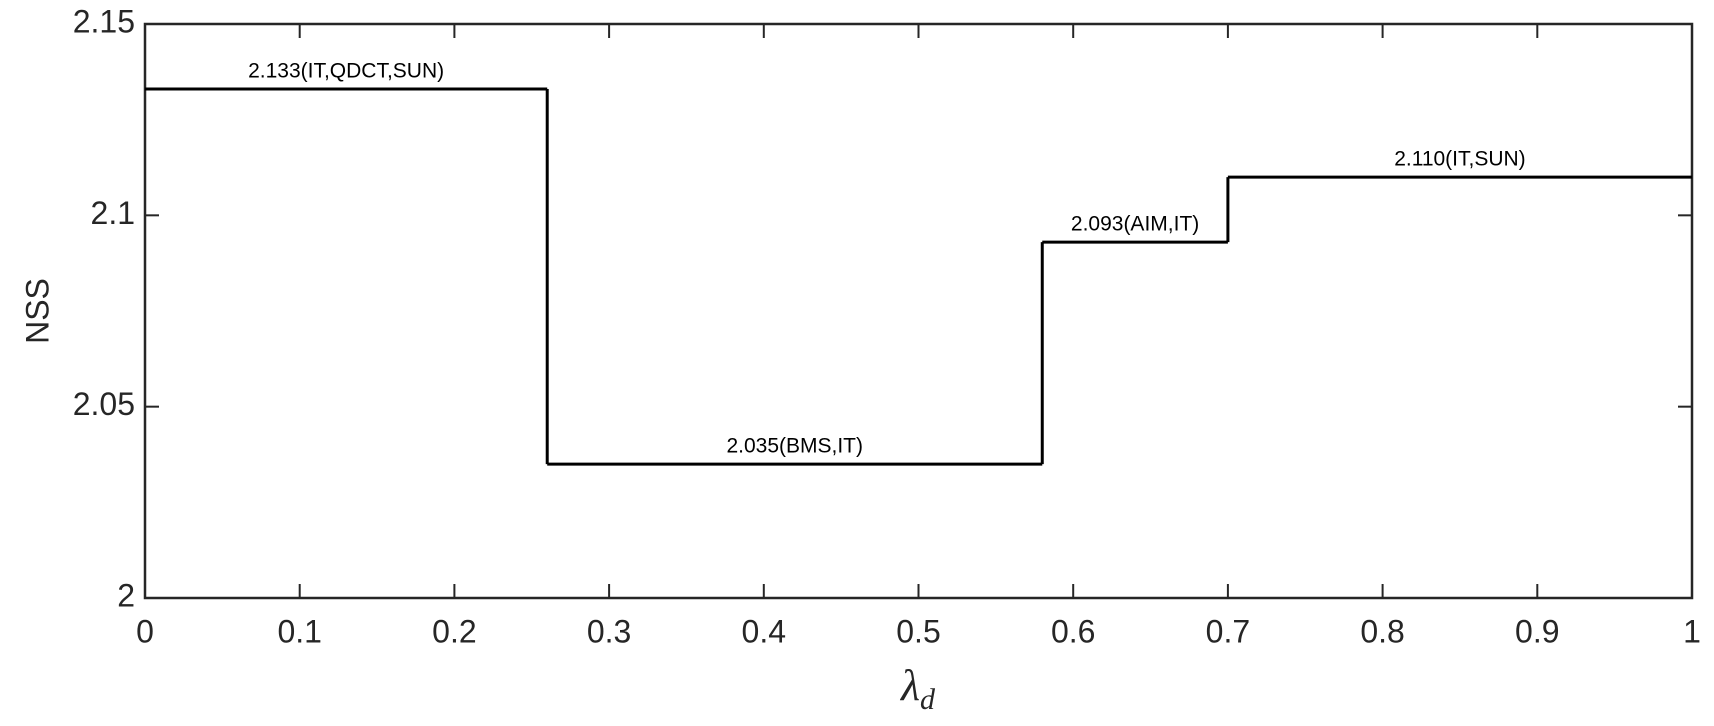 The width and height of the screenshot is (1714, 726). What do you see at coordinates (764, 631) in the screenshot?
I see `x-tick-label: 0.4` at bounding box center [764, 631].